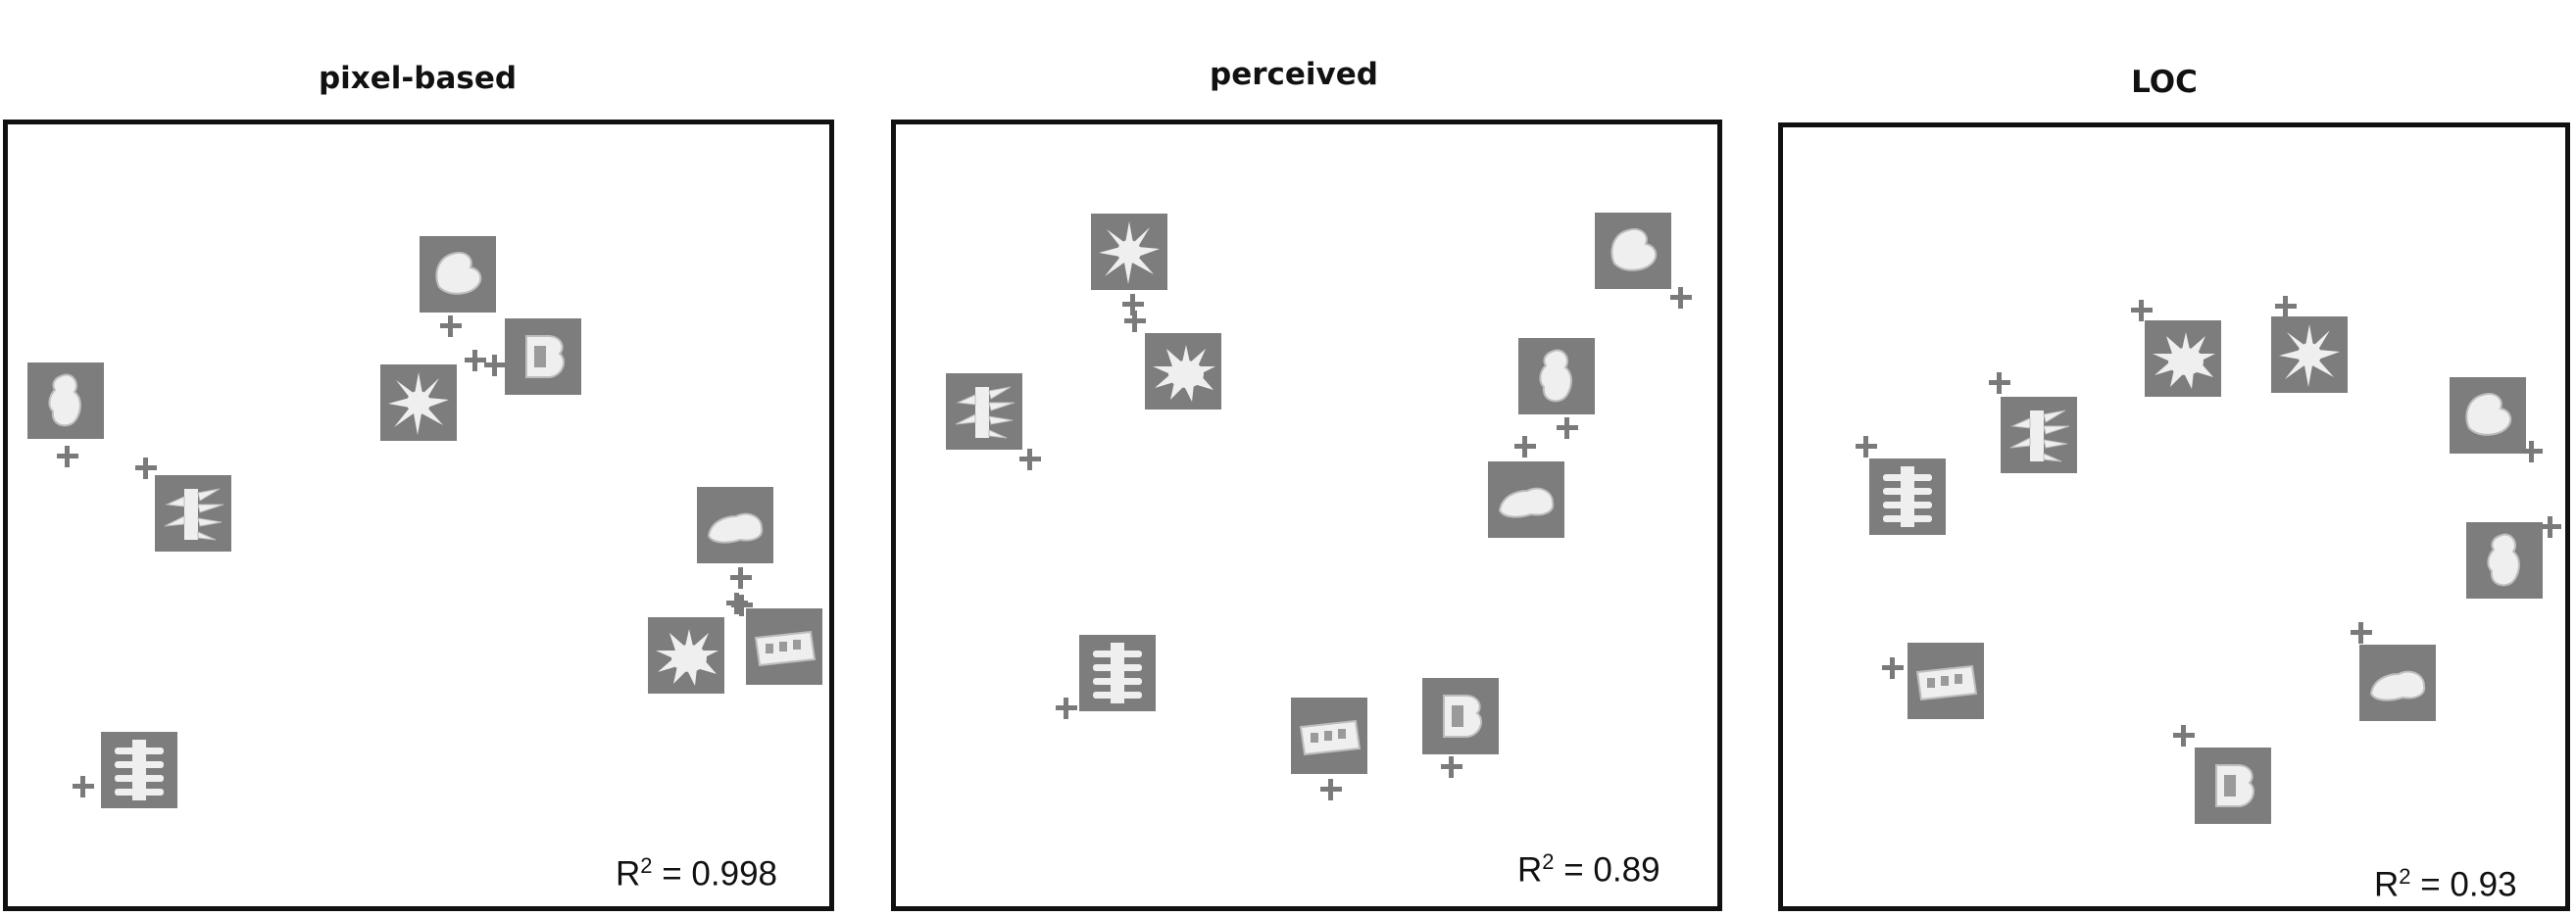  Describe the element at coordinates (1588, 869) in the screenshot. I see `r2-label: R2 = 0.89` at that location.